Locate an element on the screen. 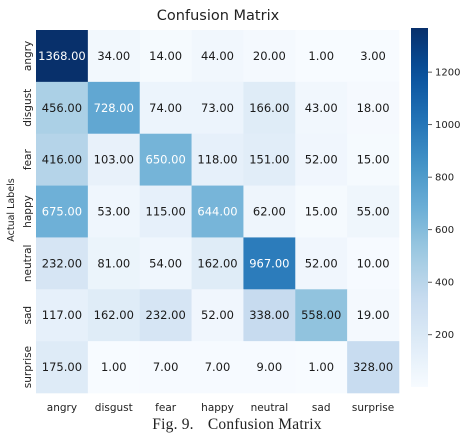  cell-value-label: 456.00 is located at coordinates (62, 108).